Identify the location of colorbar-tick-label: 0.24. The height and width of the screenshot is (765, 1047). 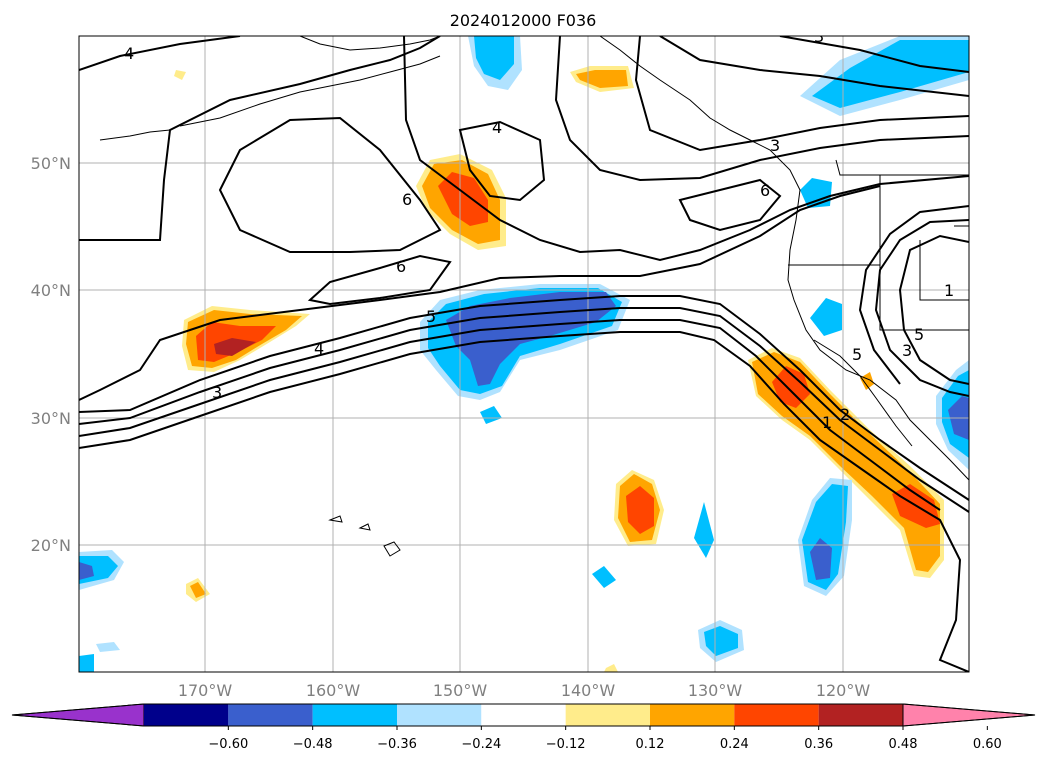
(734, 744).